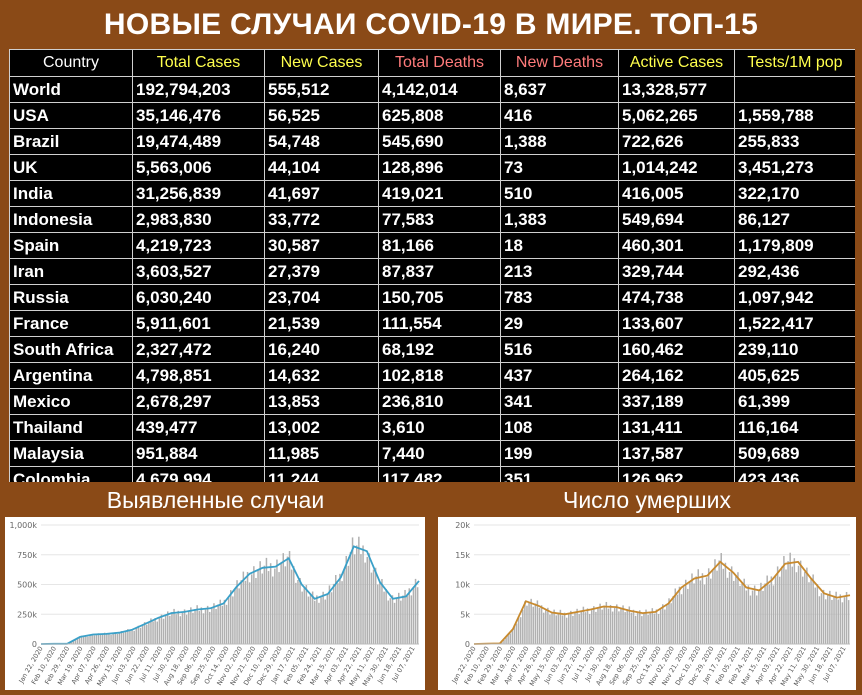 The height and width of the screenshot is (695, 862). I want to click on table-cell: 722,626, so click(676, 141).